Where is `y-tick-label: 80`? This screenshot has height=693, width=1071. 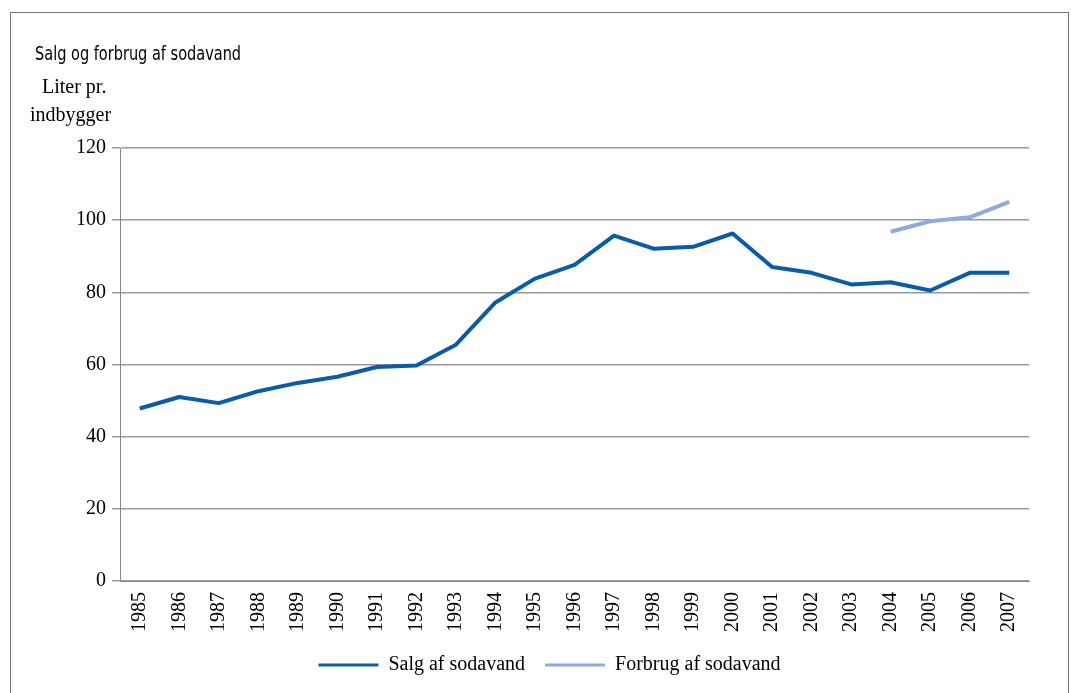
y-tick-label: 80 is located at coordinates (96, 290).